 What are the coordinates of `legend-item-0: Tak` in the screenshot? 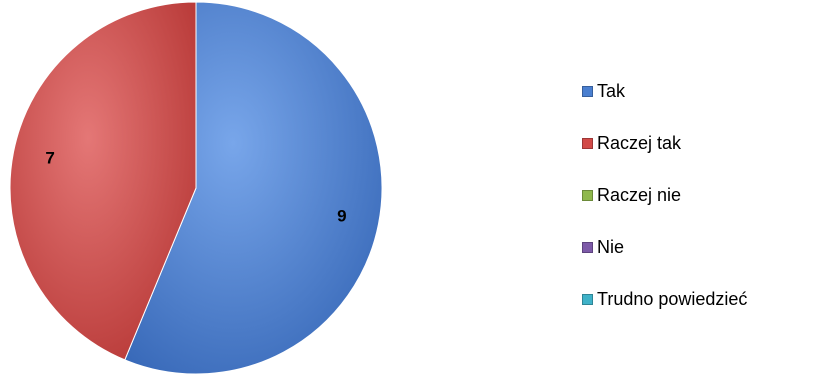 It's located at (697, 91).